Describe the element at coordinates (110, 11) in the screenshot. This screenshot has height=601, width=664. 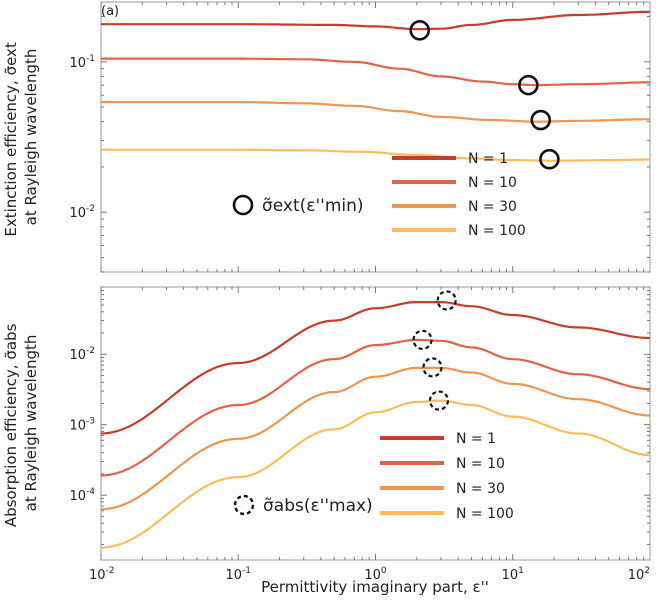
I see `panel-label: (a)` at that location.